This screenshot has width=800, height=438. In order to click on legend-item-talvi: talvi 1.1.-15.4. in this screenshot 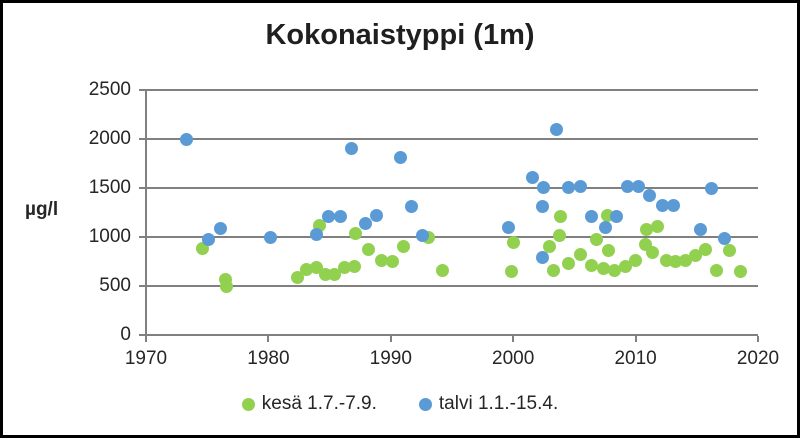, I will do `click(488, 404)`.